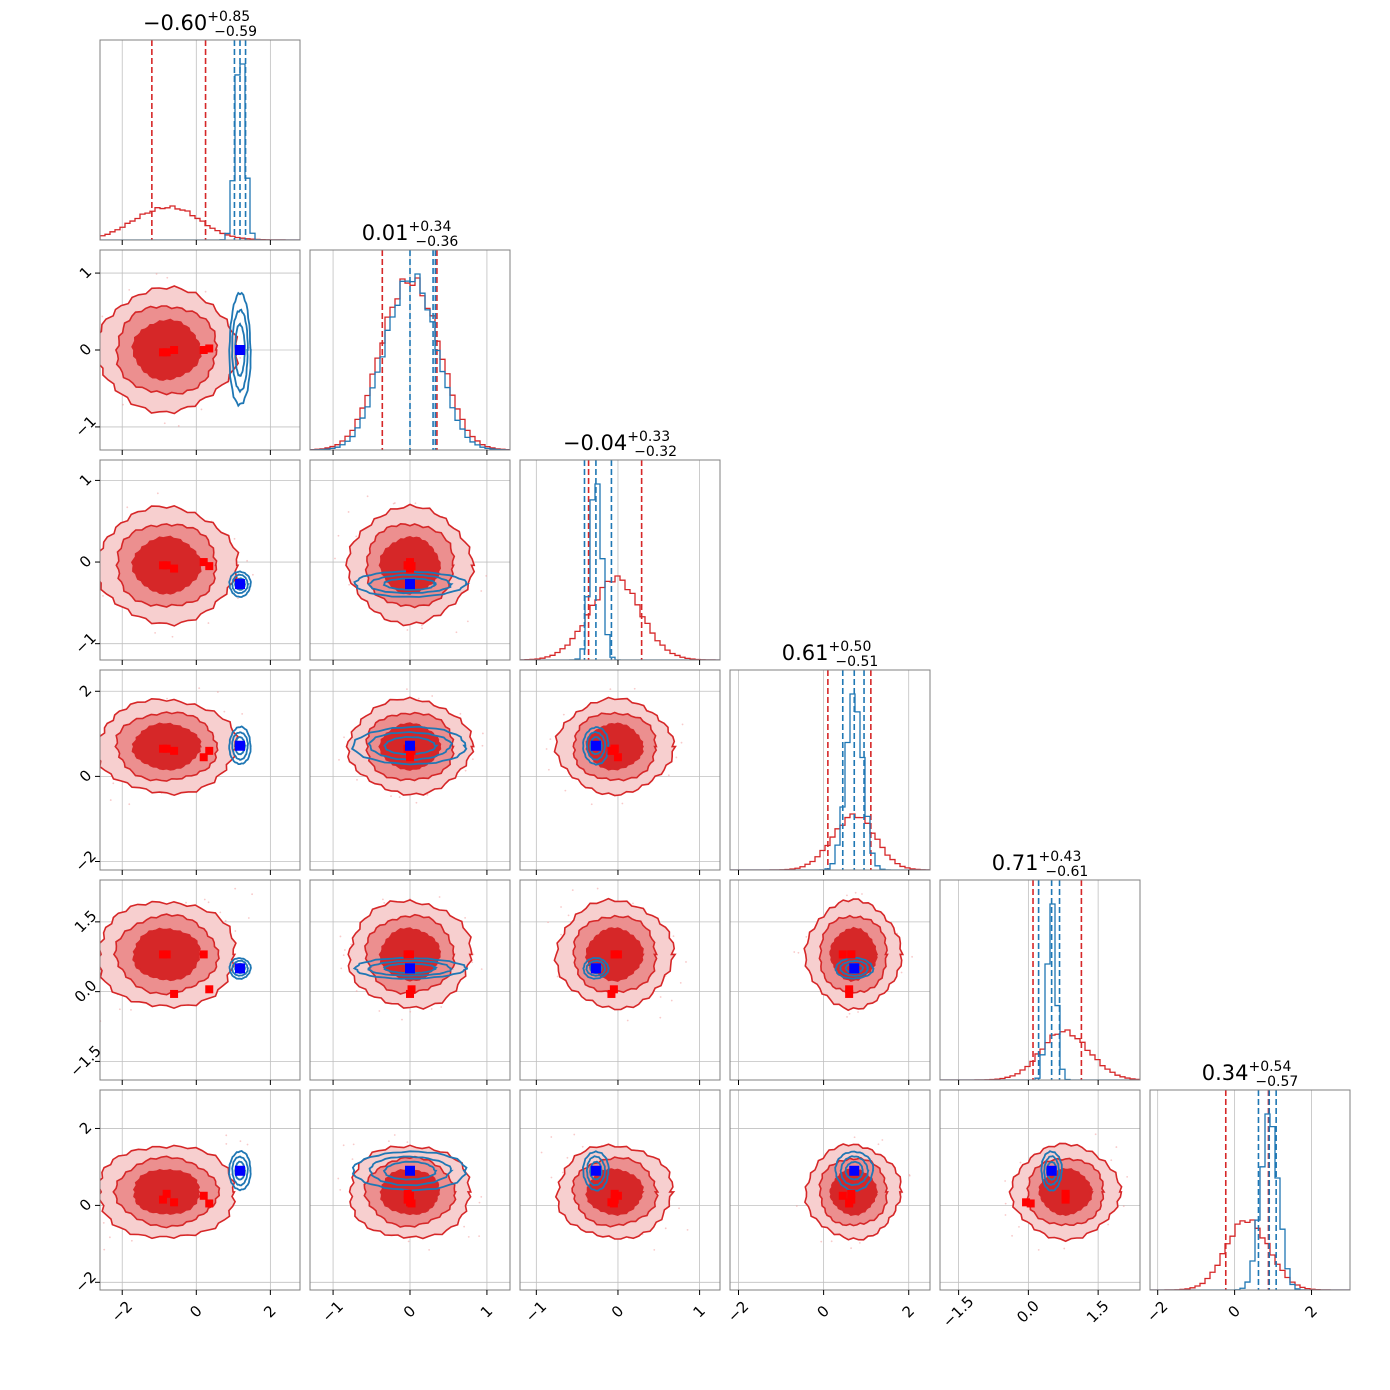  I want to click on title-minus: −0.61, so click(1066, 872).